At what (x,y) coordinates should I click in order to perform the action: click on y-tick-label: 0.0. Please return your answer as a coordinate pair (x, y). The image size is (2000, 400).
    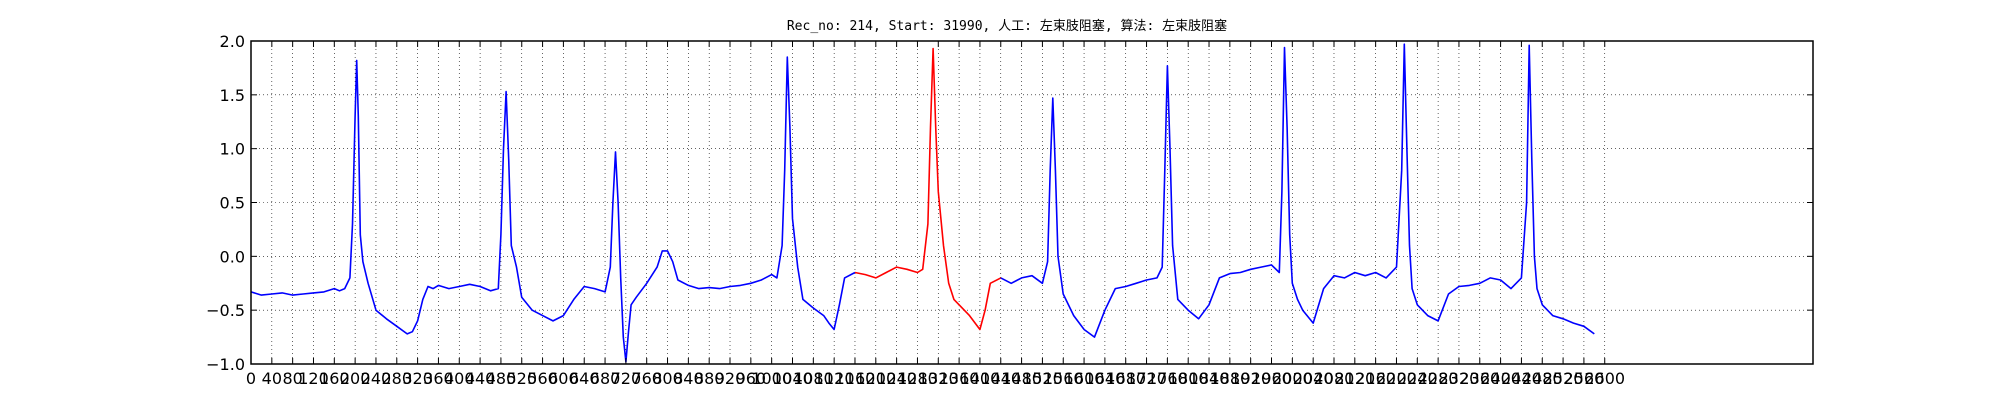
    Looking at the image, I should click on (232, 256).